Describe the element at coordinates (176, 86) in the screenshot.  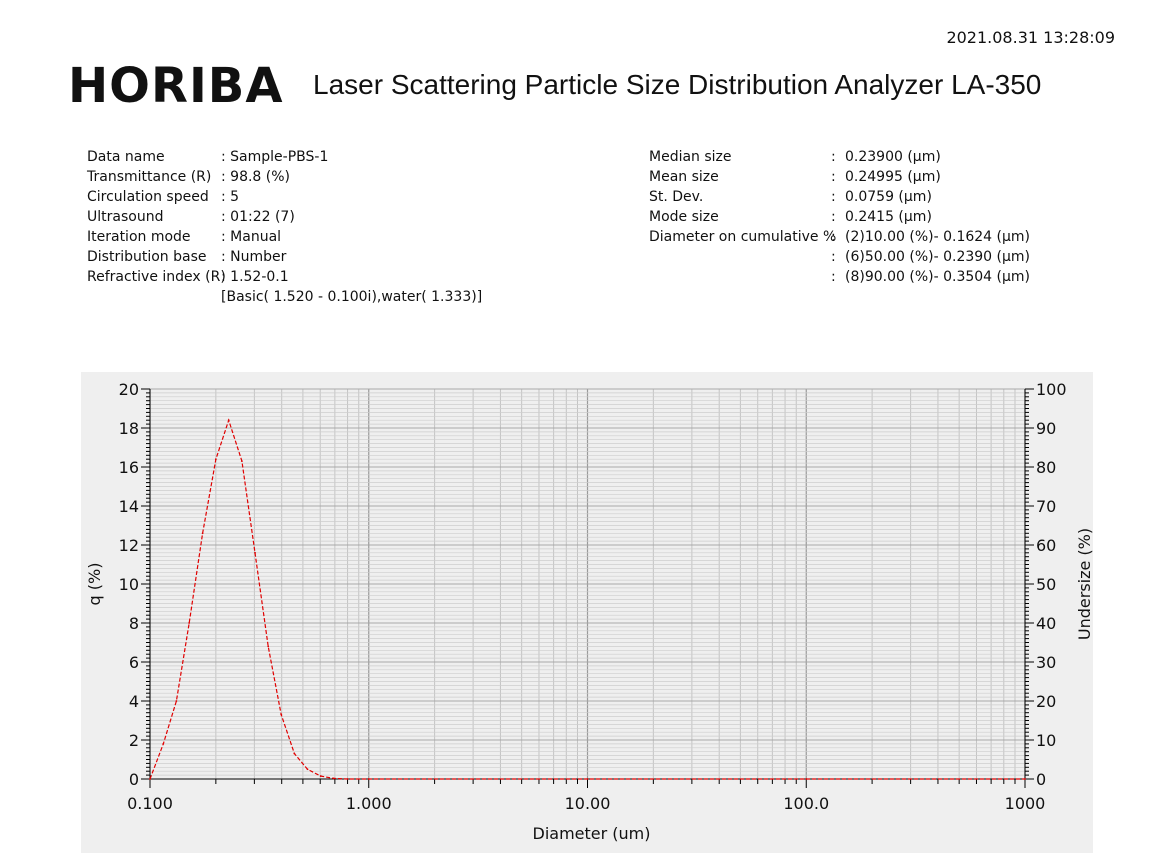
I see `brand-logo: HORIBA` at that location.